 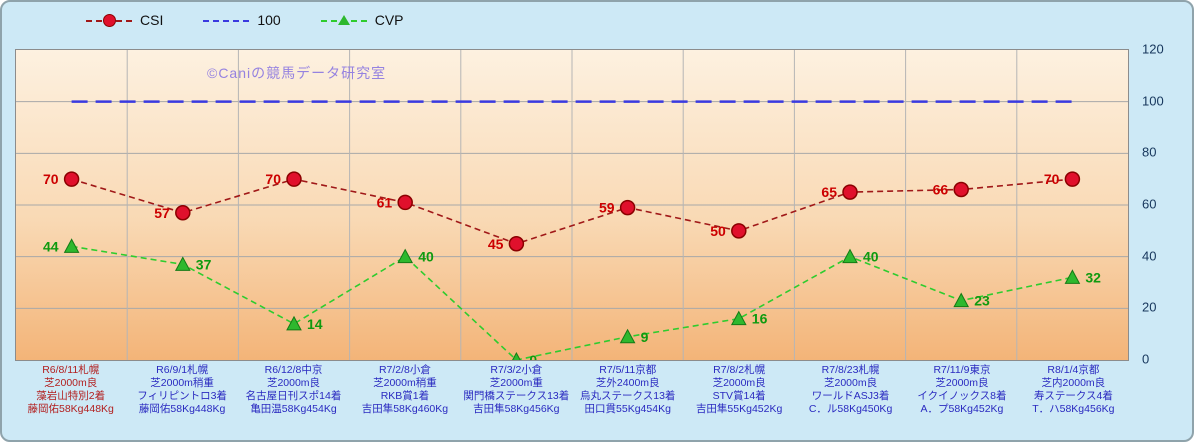 What do you see at coordinates (426, 257) in the screenshot?
I see `value-label-cvp: 40` at bounding box center [426, 257].